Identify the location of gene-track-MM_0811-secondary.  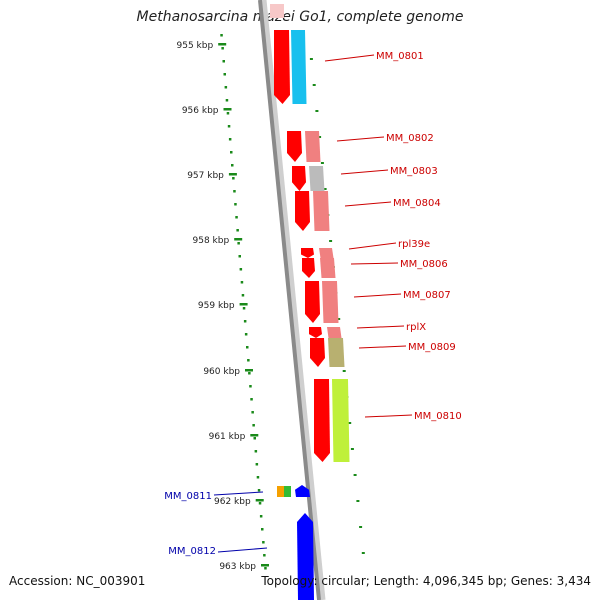
(287, 491).